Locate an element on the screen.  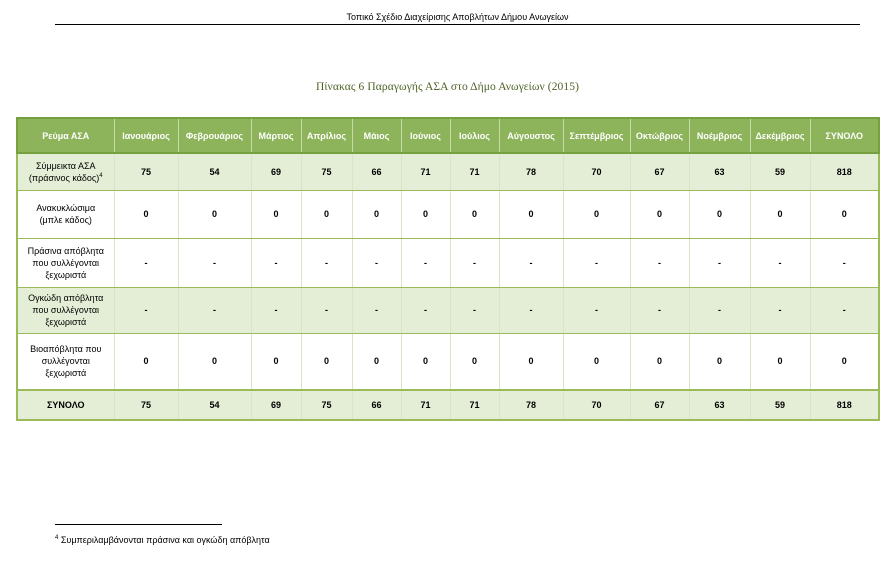
row-label: Ανακυκλώσιμα (μπλε κάδος) is located at coordinates (65, 214).